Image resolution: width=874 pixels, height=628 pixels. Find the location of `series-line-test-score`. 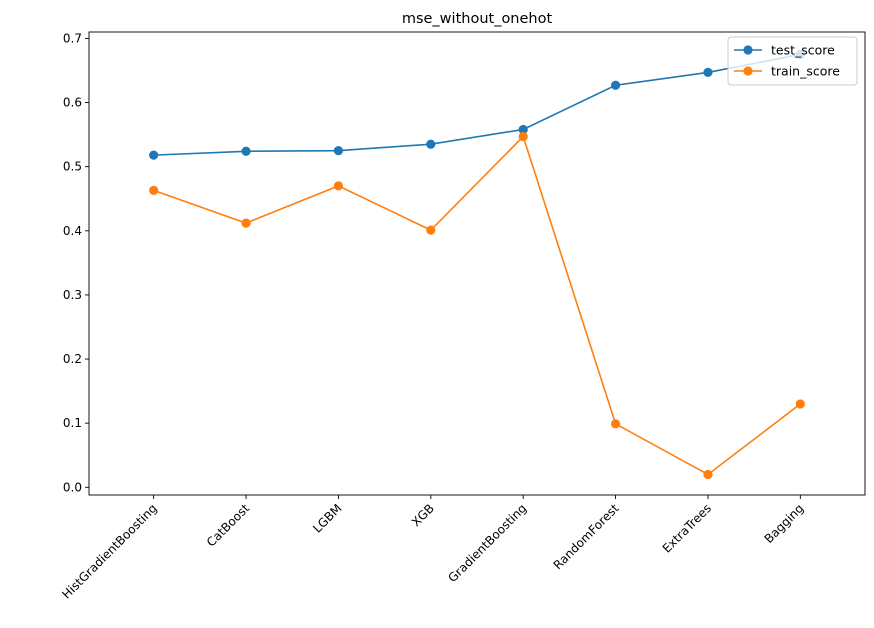

series-line-test-score is located at coordinates (477, 104).